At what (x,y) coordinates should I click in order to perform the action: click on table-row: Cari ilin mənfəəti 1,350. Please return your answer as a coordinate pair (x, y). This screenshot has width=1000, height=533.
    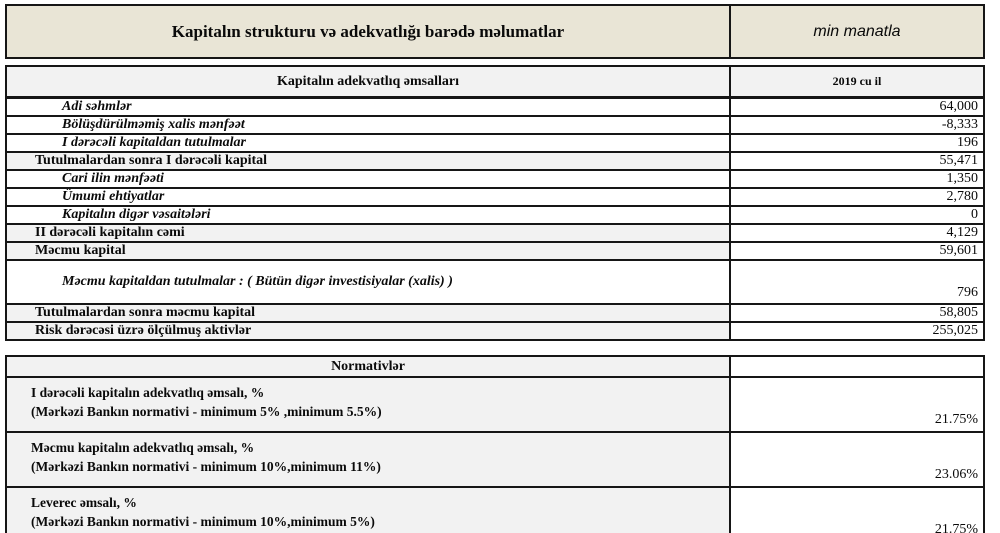
    Looking at the image, I should click on (495, 179).